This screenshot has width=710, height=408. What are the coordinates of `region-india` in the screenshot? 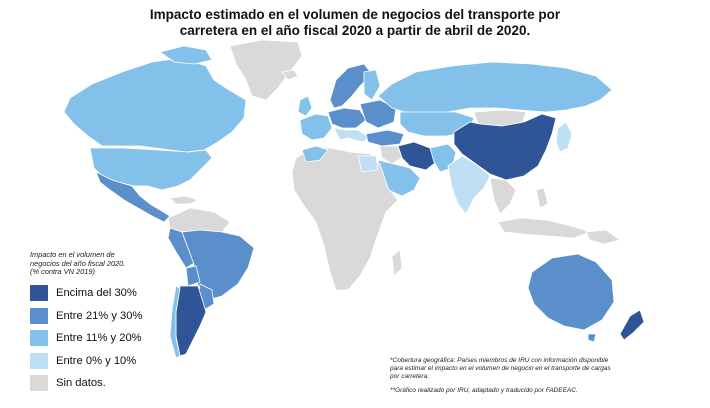 It's located at (469, 185).